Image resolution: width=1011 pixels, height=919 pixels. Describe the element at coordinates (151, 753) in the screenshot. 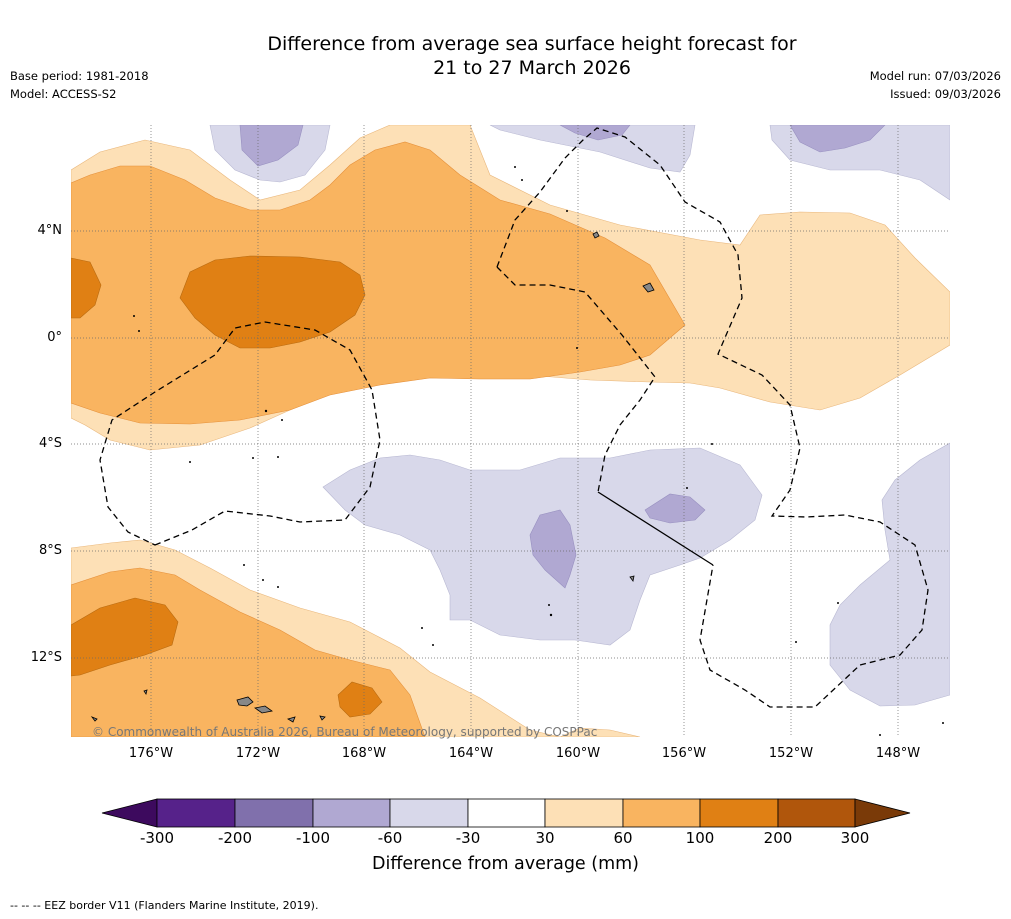

I see `lon-label-176w: 176°W` at that location.